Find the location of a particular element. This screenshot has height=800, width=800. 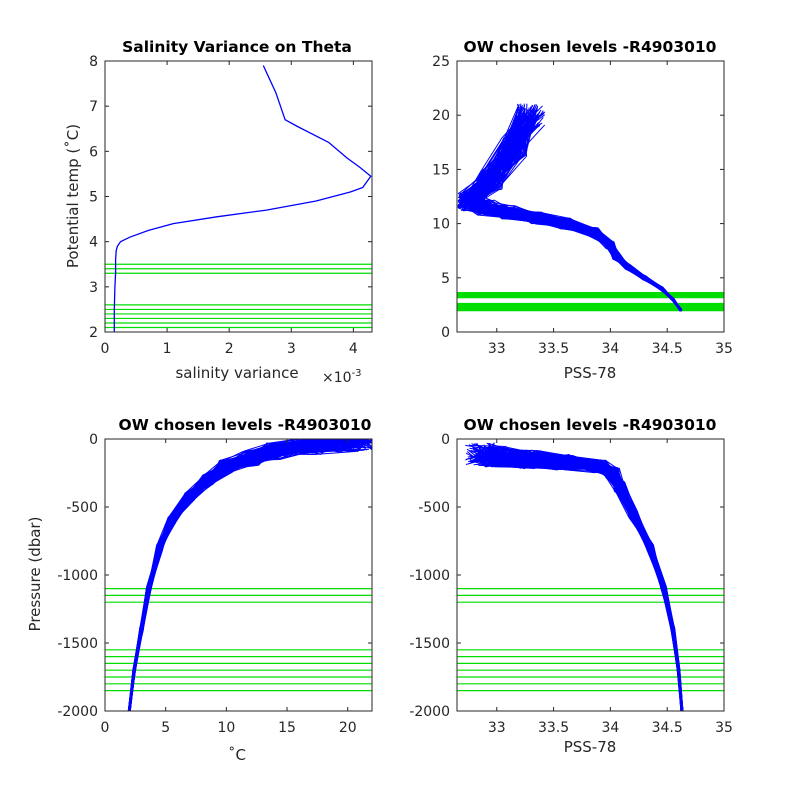

x-tick-label: 34.5 is located at coordinates (667, 728).